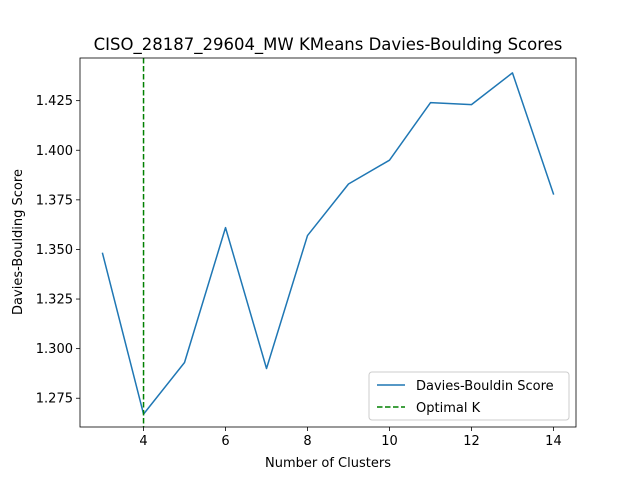 The width and height of the screenshot is (640, 480). Describe the element at coordinates (54, 200) in the screenshot. I see `y-tick-label: 1.375` at that location.